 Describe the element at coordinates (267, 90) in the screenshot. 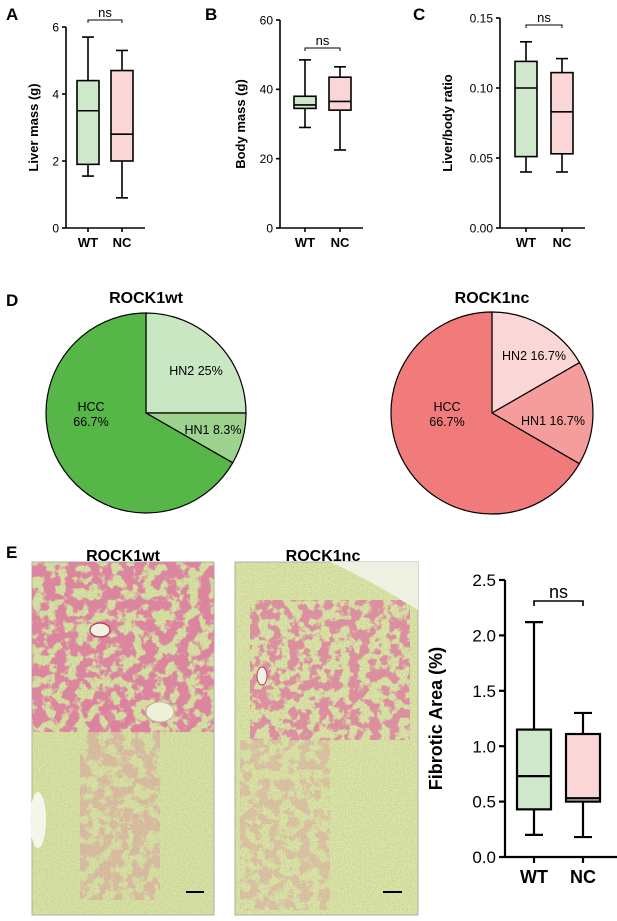

I see `y-tick-label: 40` at that location.